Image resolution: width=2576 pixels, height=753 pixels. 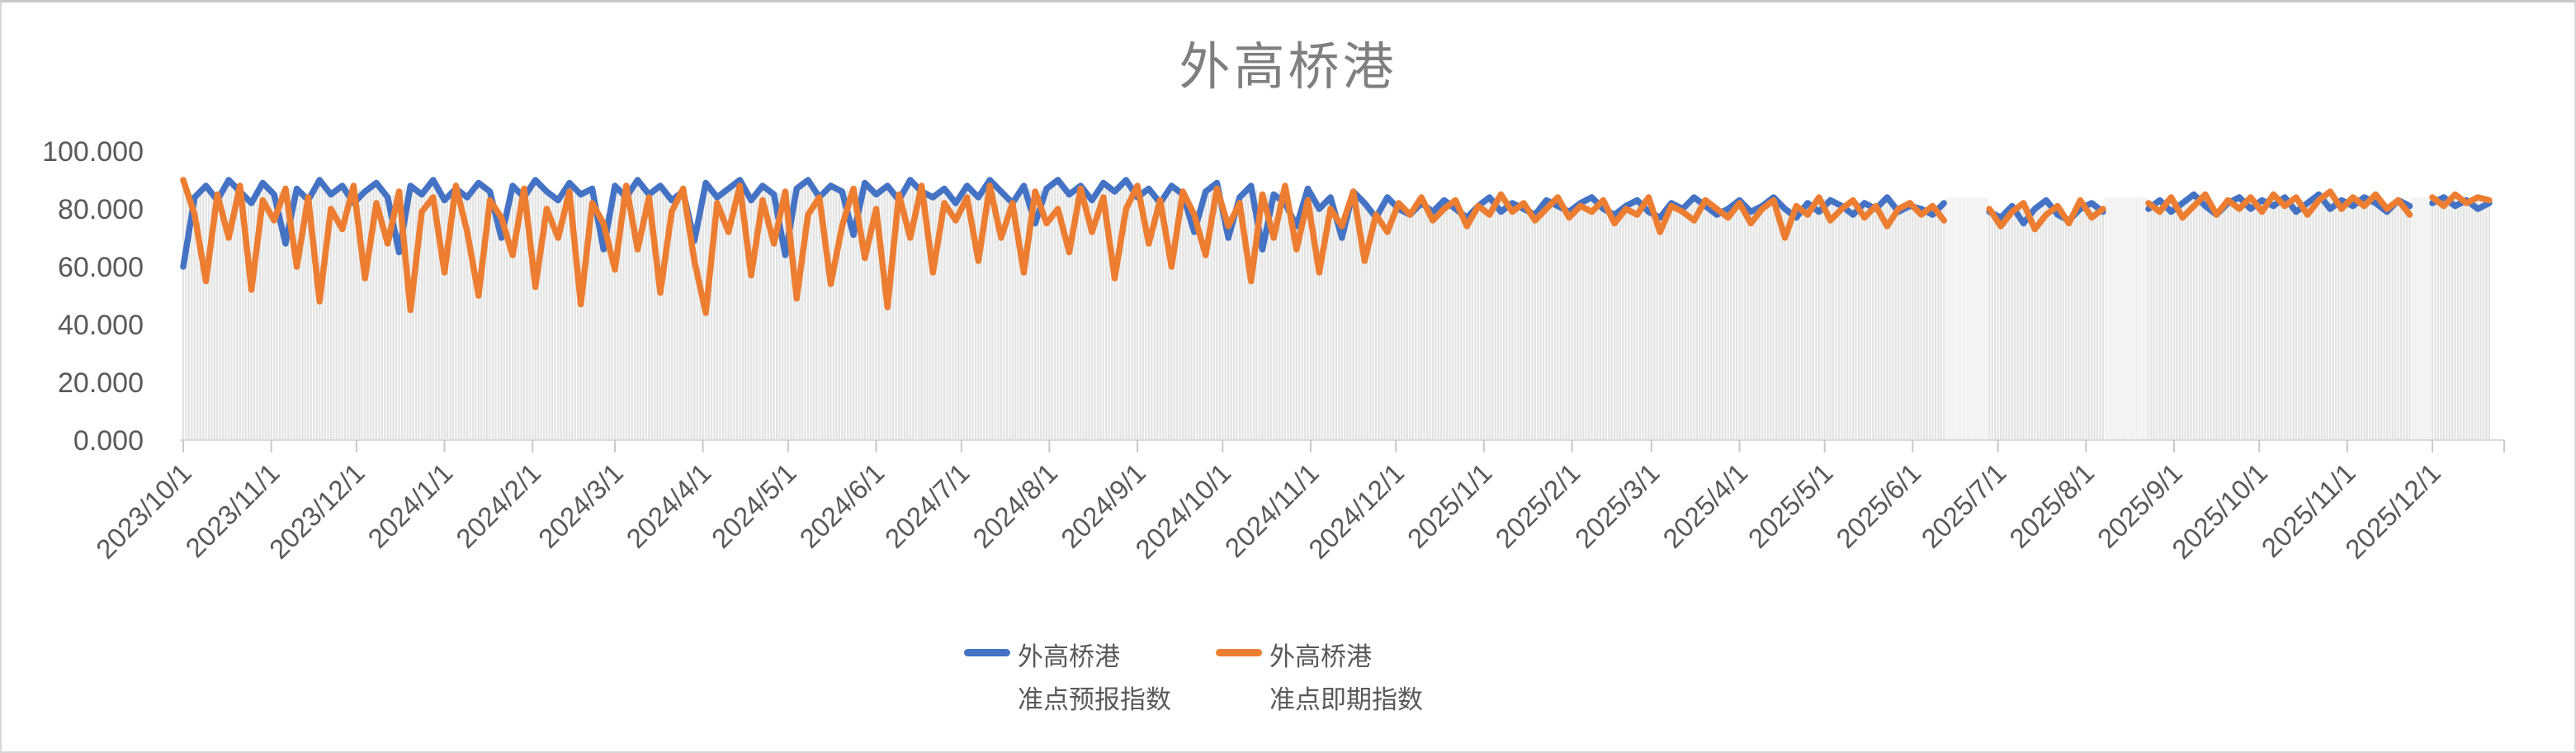 What do you see at coordinates (754, 505) in the screenshot?
I see `x-axis-label: 2024/5/1` at bounding box center [754, 505].